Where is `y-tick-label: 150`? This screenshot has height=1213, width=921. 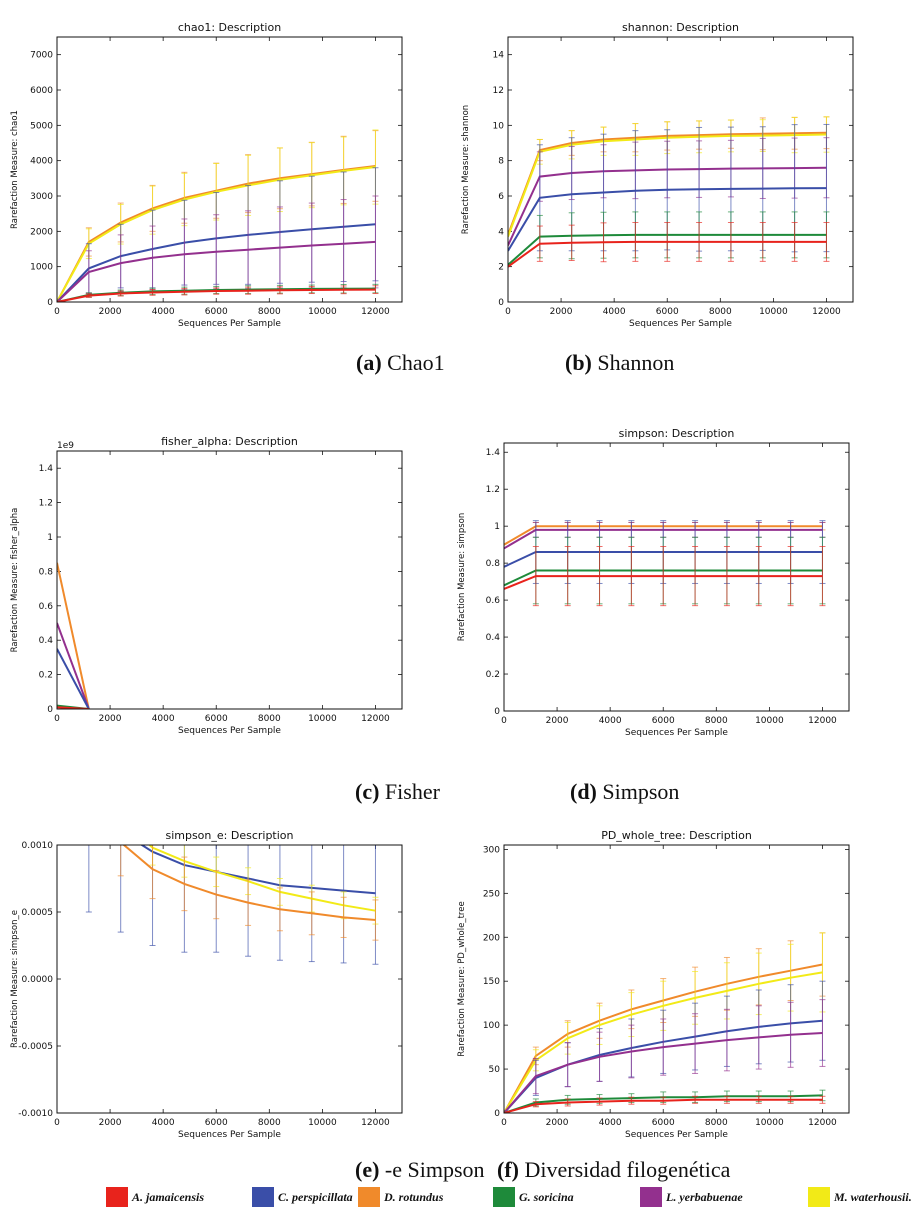
y-tick-label: 150 is located at coordinates (491, 982).